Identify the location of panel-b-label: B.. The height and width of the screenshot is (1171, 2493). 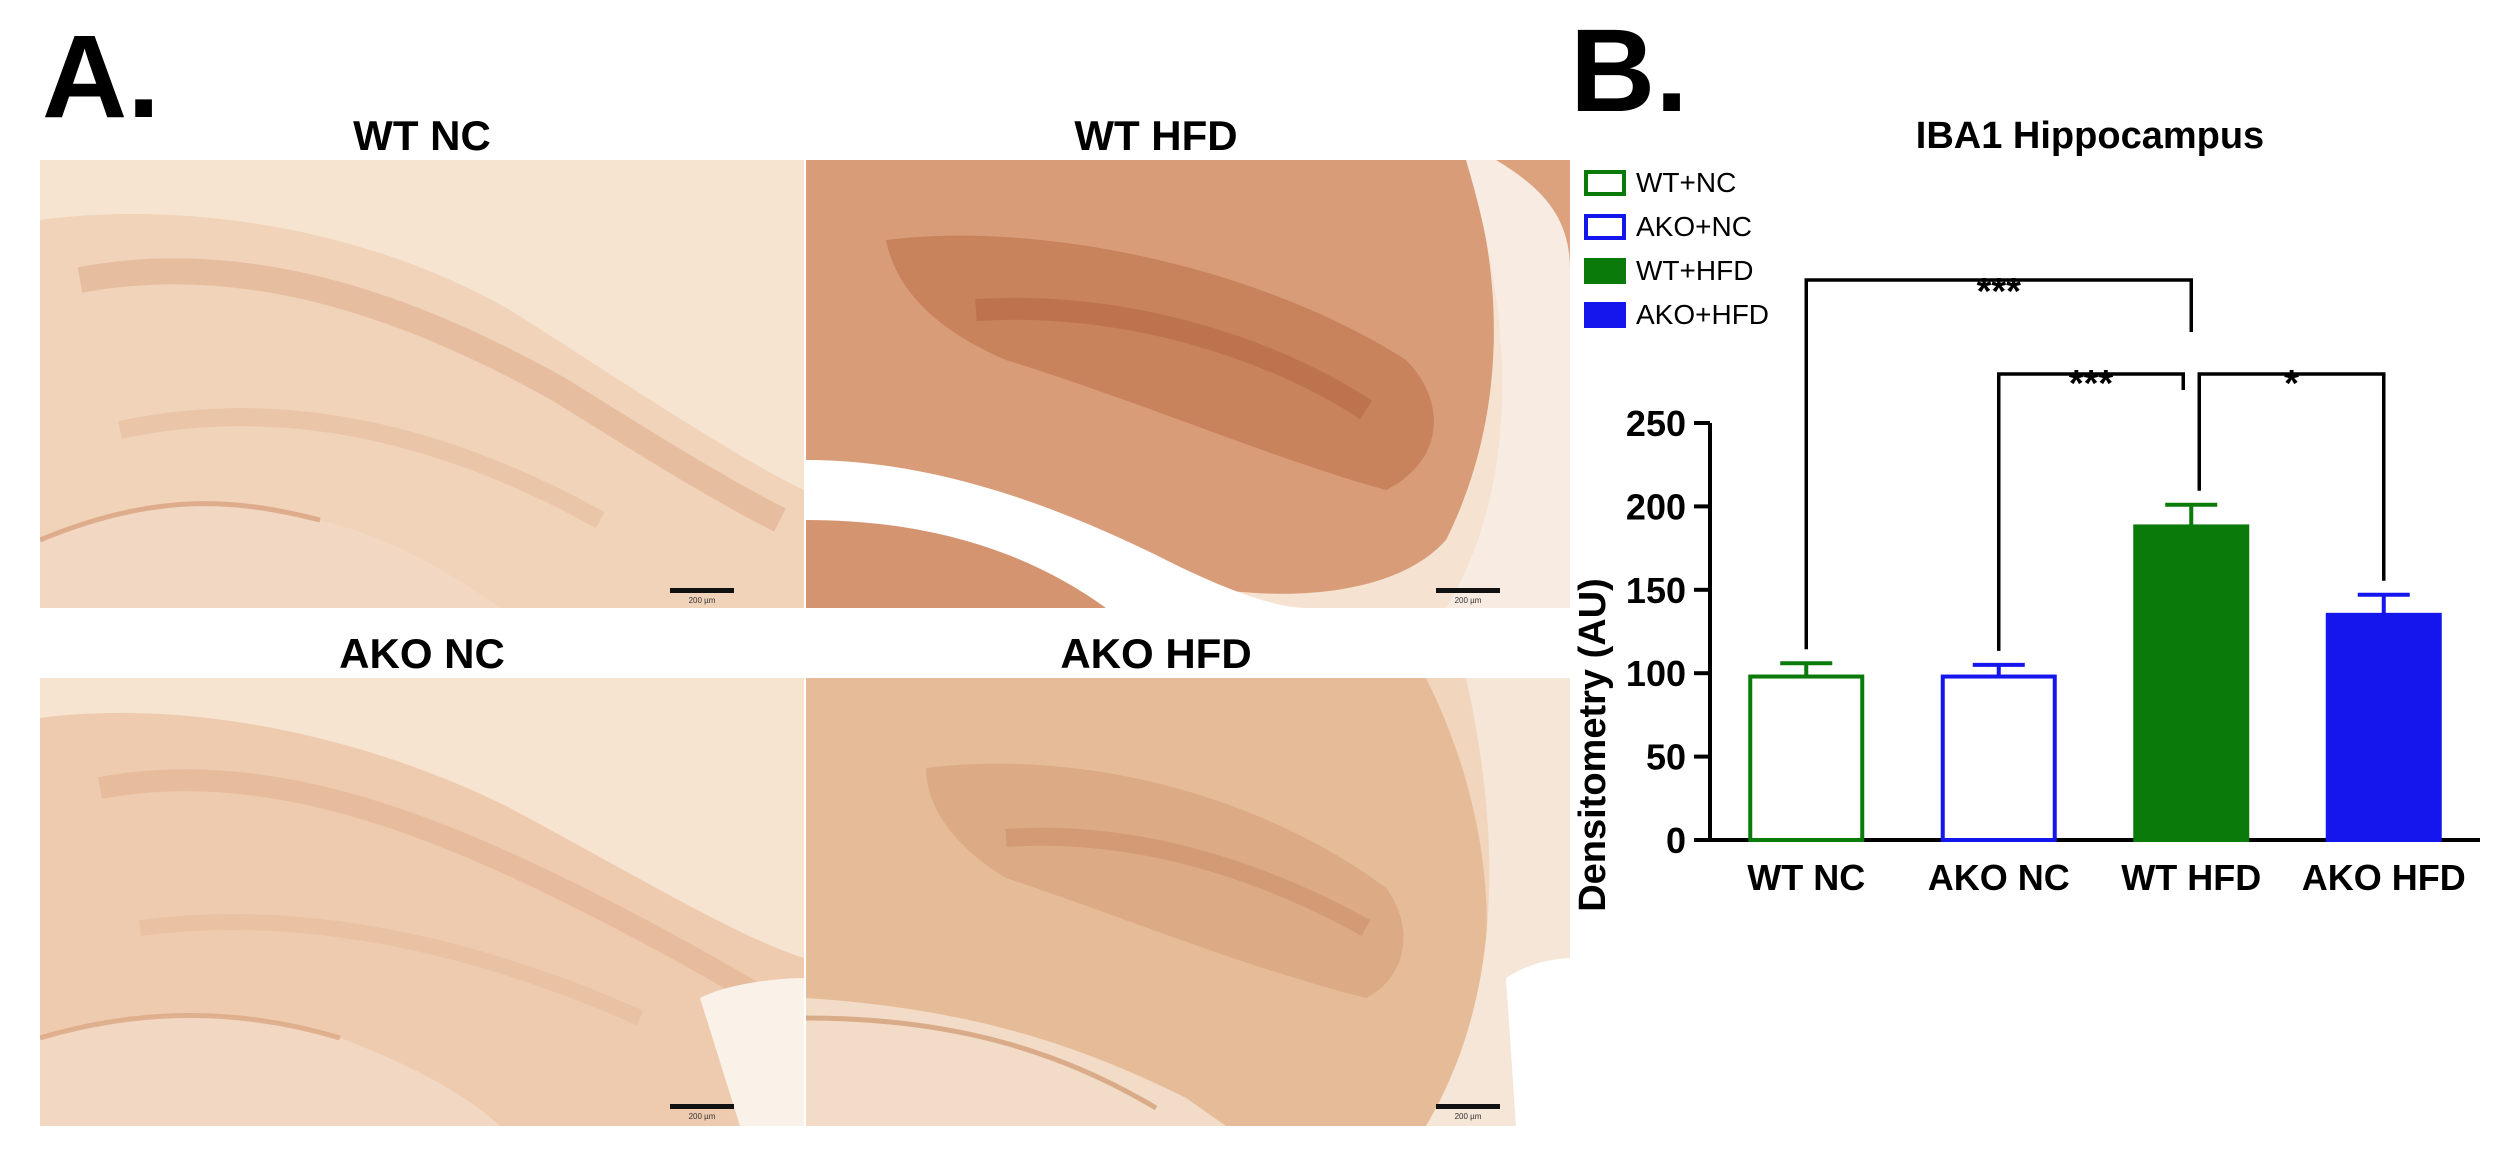
(1629, 71).